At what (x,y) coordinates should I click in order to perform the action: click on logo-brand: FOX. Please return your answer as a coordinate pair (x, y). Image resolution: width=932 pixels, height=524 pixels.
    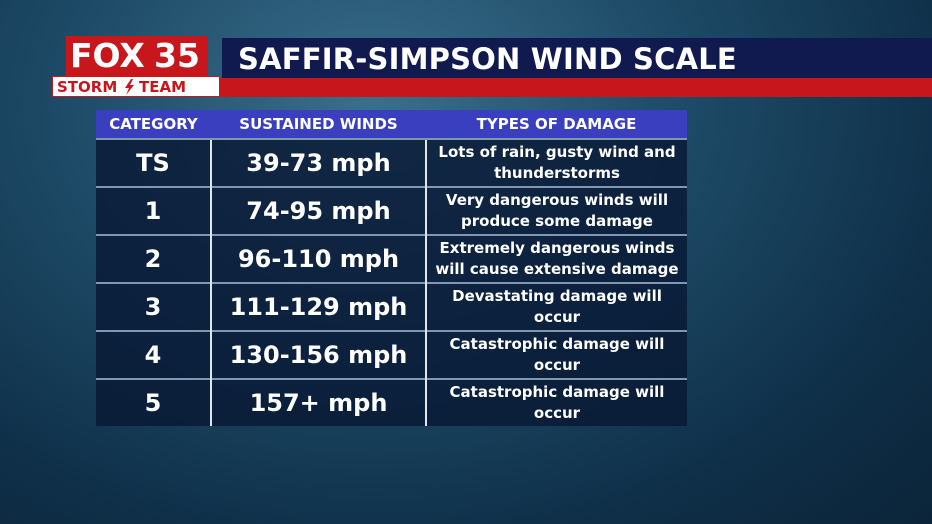
    Looking at the image, I should click on (107, 55).